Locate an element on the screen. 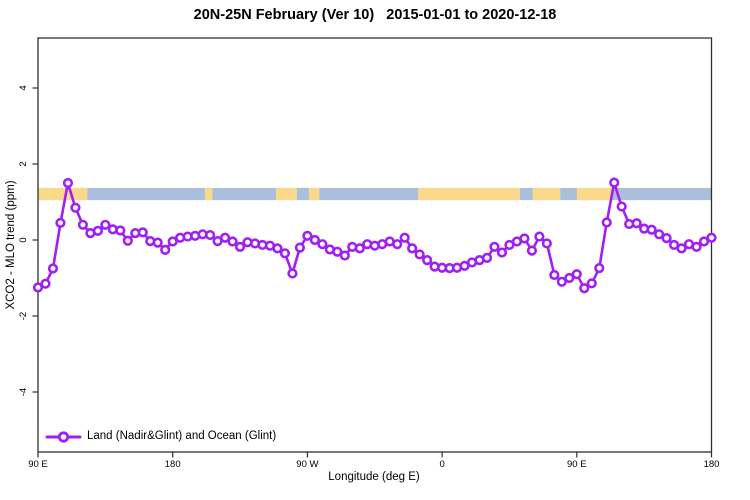 The image size is (750, 500). y-tick-label: 0 is located at coordinates (23, 239).